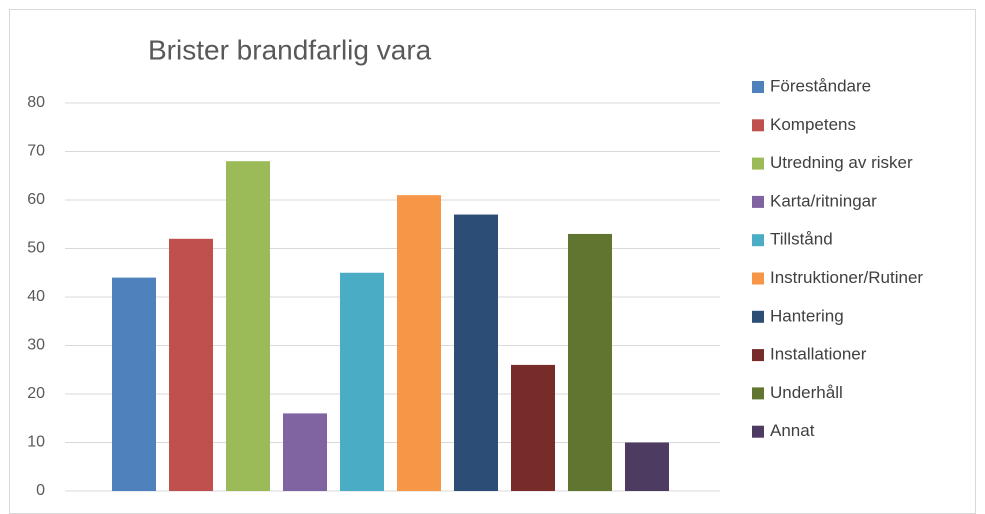  What do you see at coordinates (36, 102) in the screenshot?
I see `y-tick-label: 80` at bounding box center [36, 102].